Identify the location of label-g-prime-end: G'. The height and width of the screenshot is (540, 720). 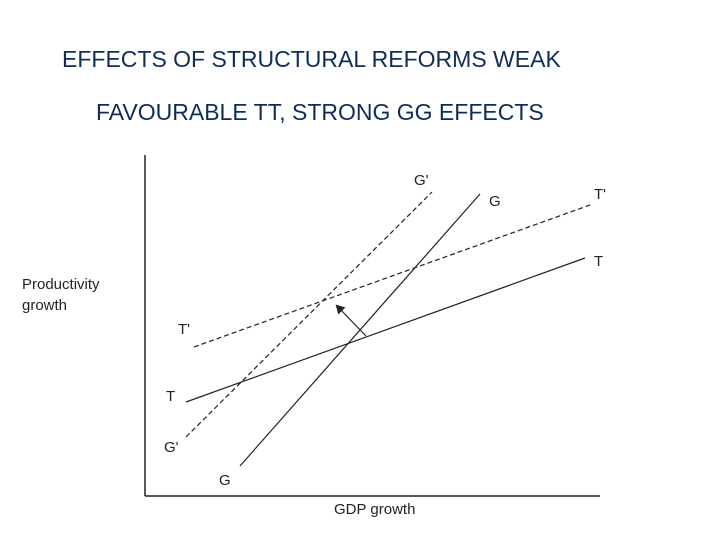
(421, 180).